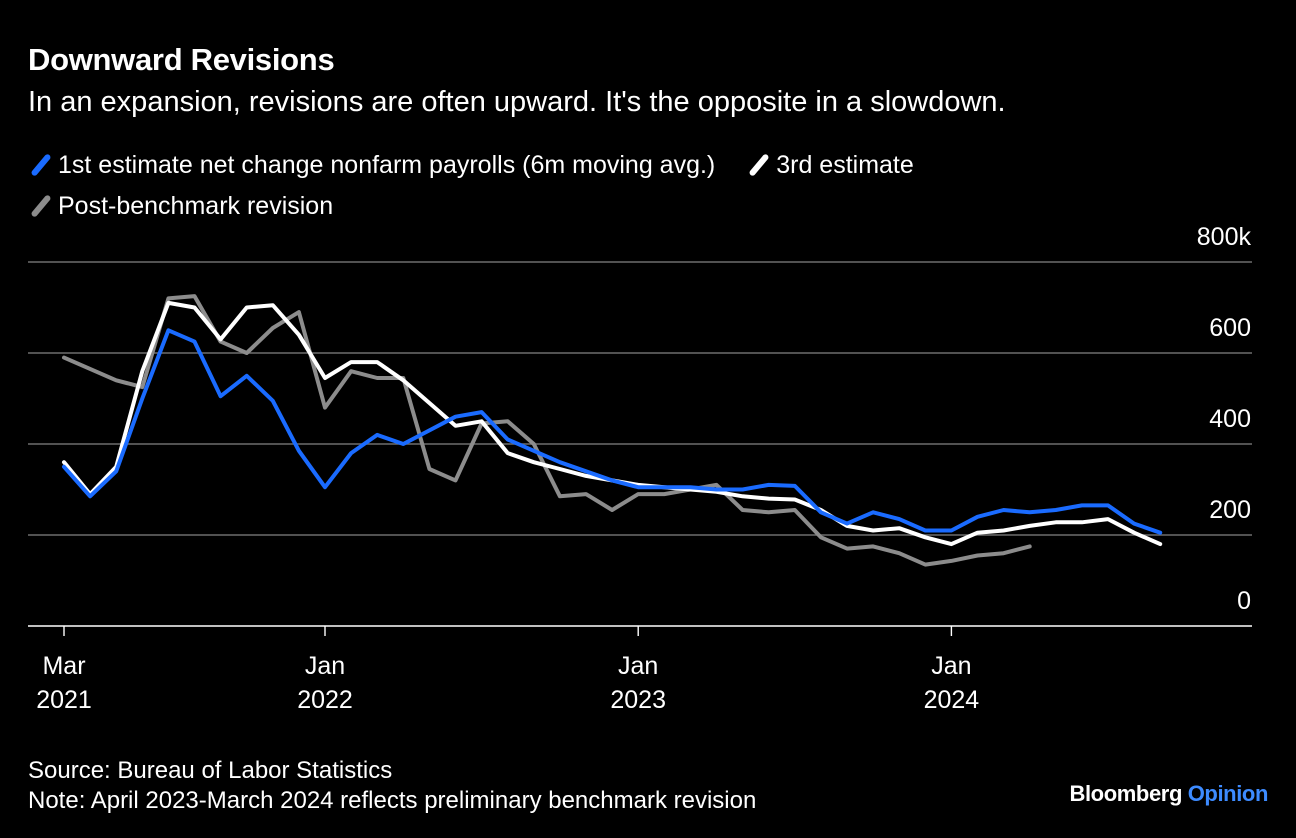 This screenshot has width=1296, height=838. Describe the element at coordinates (1228, 793) in the screenshot. I see `brand-accent: Opinion` at that location.